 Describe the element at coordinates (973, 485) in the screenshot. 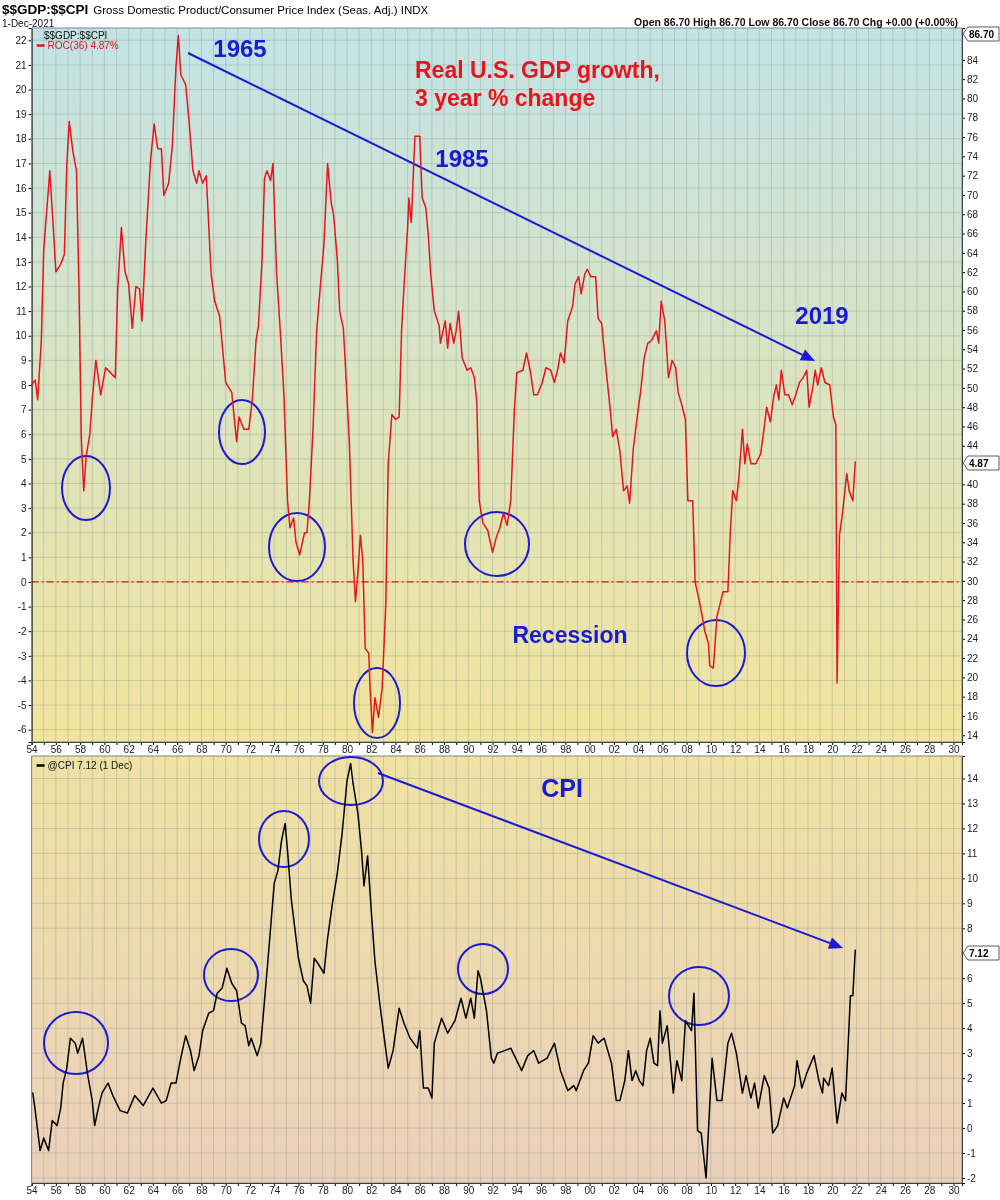

I see `y2-tick-label: 40` at that location.